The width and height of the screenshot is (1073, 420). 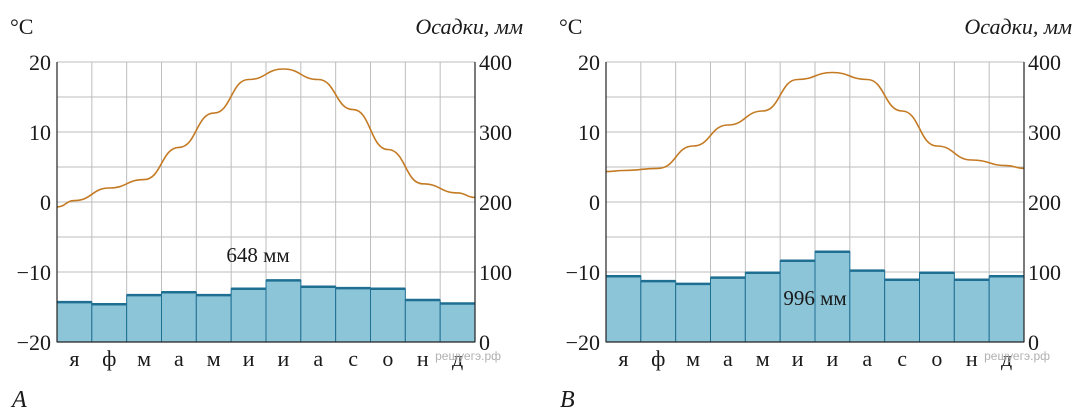 What do you see at coordinates (814, 298) in the screenshot?
I see `total-precip-label: 996 мм` at bounding box center [814, 298].